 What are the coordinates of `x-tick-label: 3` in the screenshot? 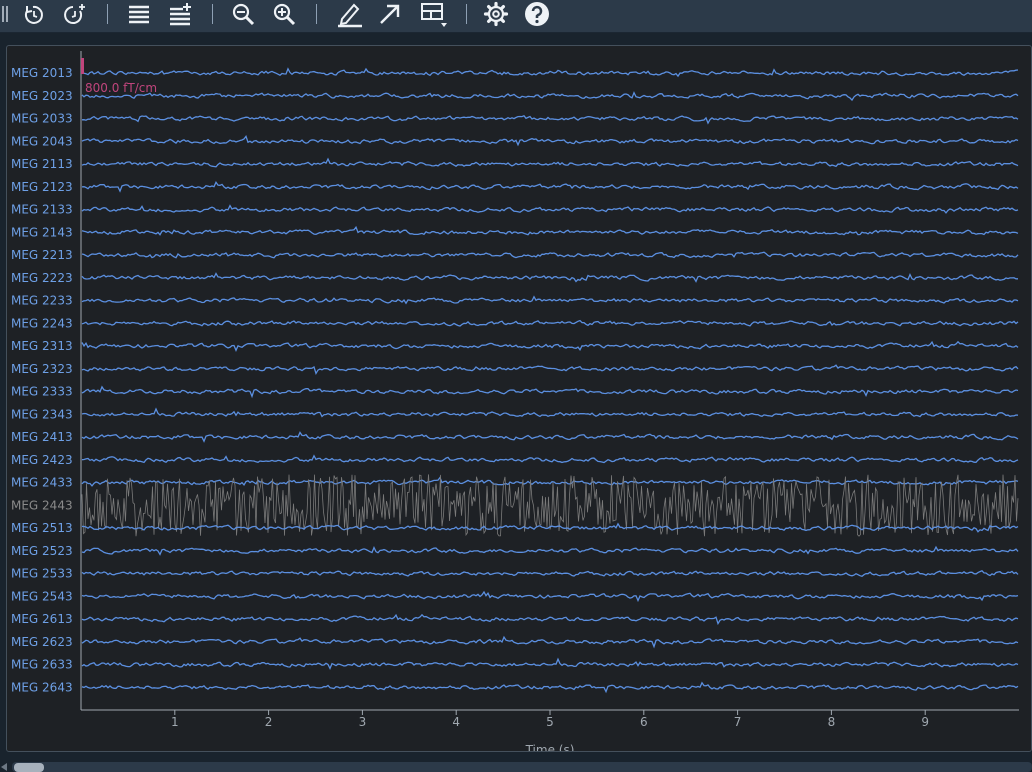 It's located at (363, 722).